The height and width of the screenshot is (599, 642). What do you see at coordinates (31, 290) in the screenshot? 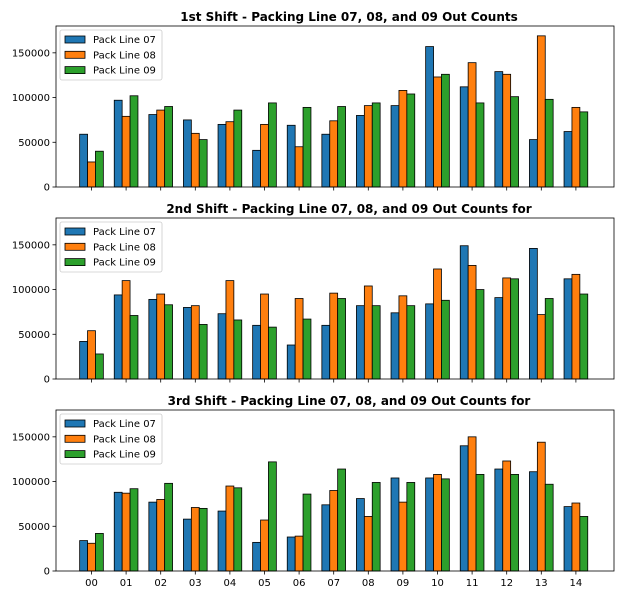
I see `y-tick-label: 100000` at bounding box center [31, 290].